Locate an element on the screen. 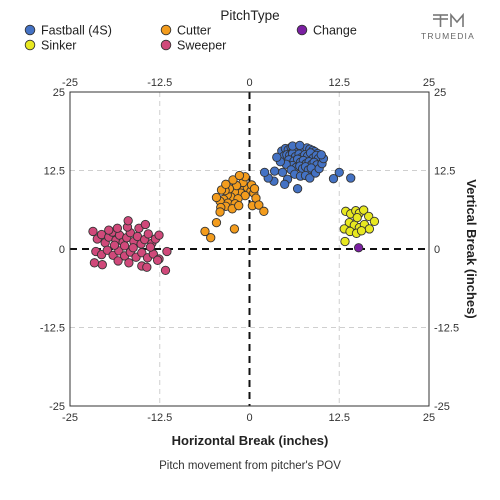  chart-caption: Pitch movement from pitcher's POV is located at coordinates (250, 466).